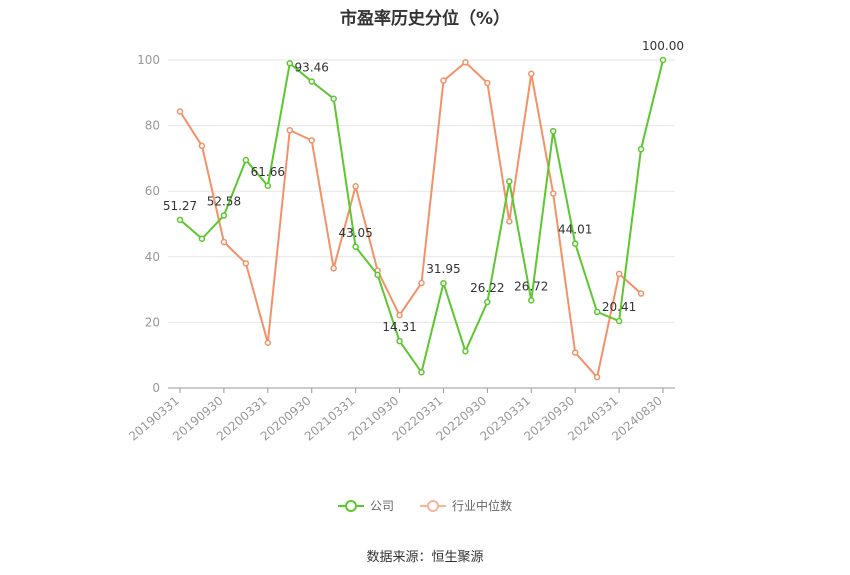 This screenshot has width=850, height=575. I want to click on source-note: 数据来源：恒生聚源, so click(425, 557).